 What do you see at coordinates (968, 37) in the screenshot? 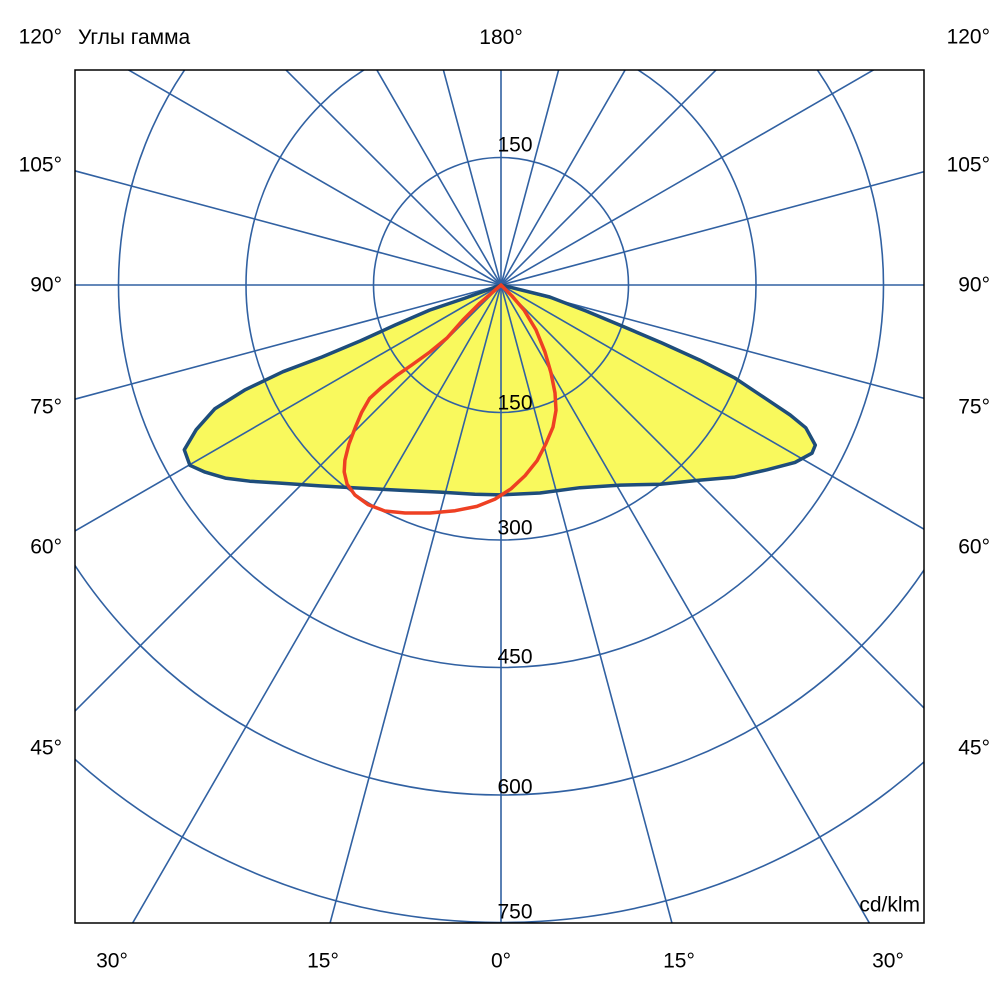
I see `gamma-axis-label-right: 120°` at bounding box center [968, 37].